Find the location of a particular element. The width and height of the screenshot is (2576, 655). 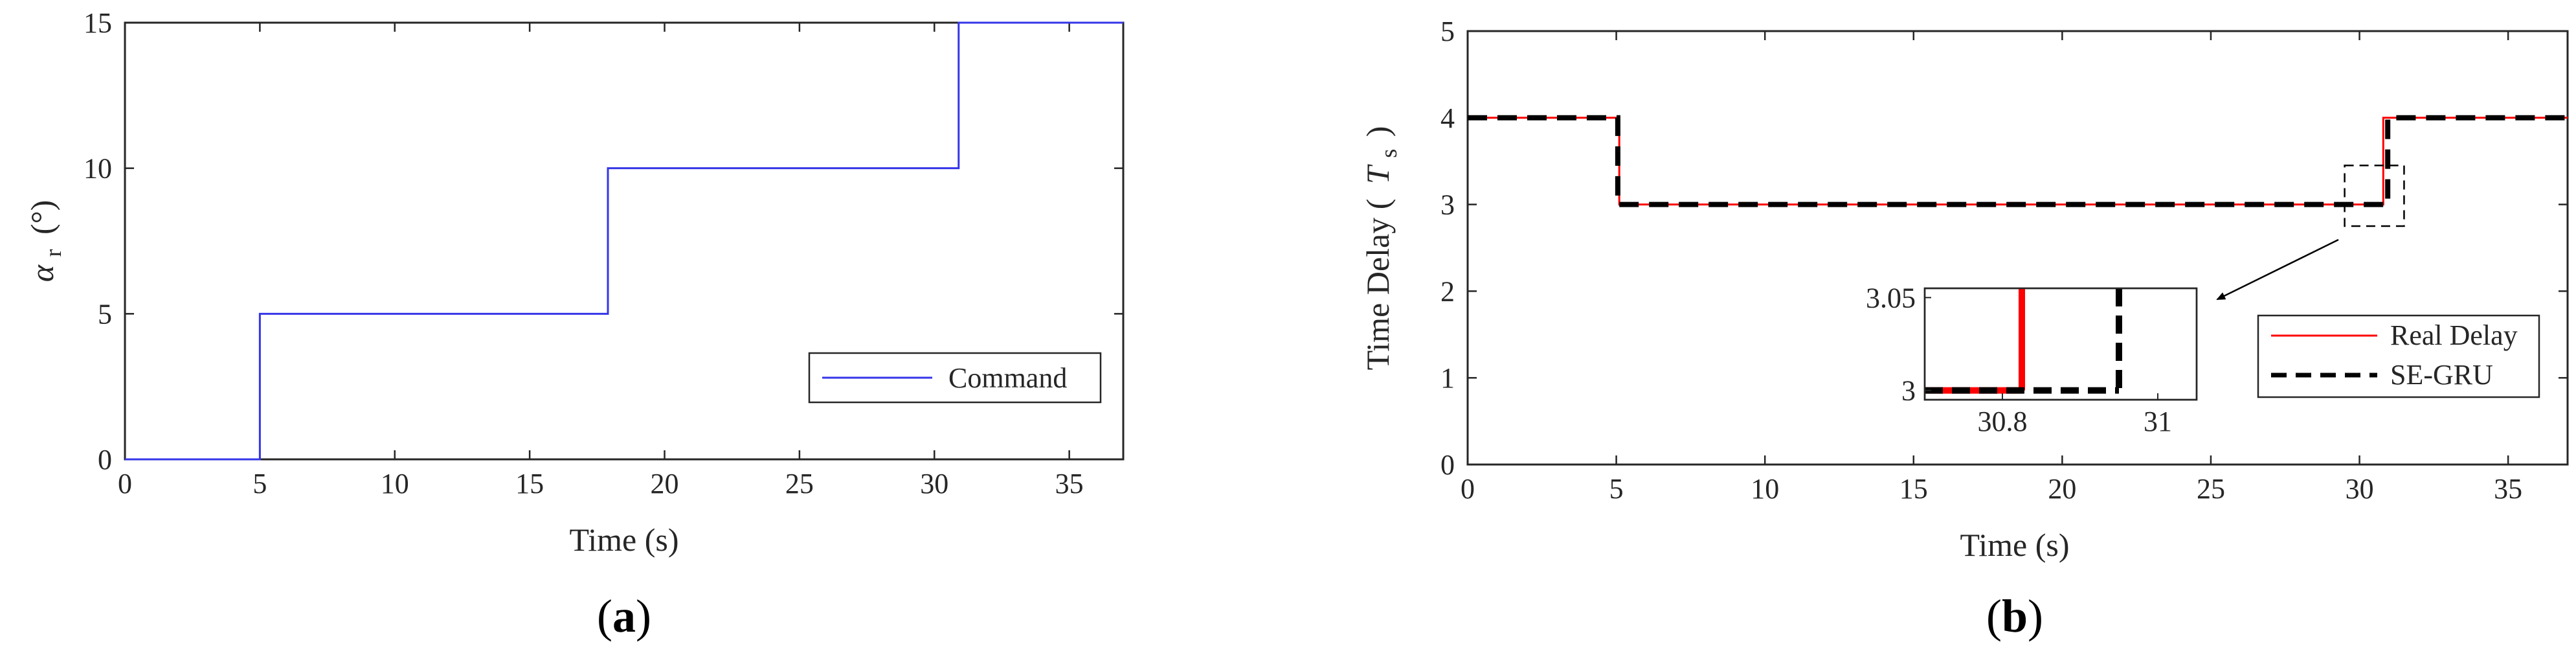

legend-label-real-delay: Real Delay is located at coordinates (2454, 335).